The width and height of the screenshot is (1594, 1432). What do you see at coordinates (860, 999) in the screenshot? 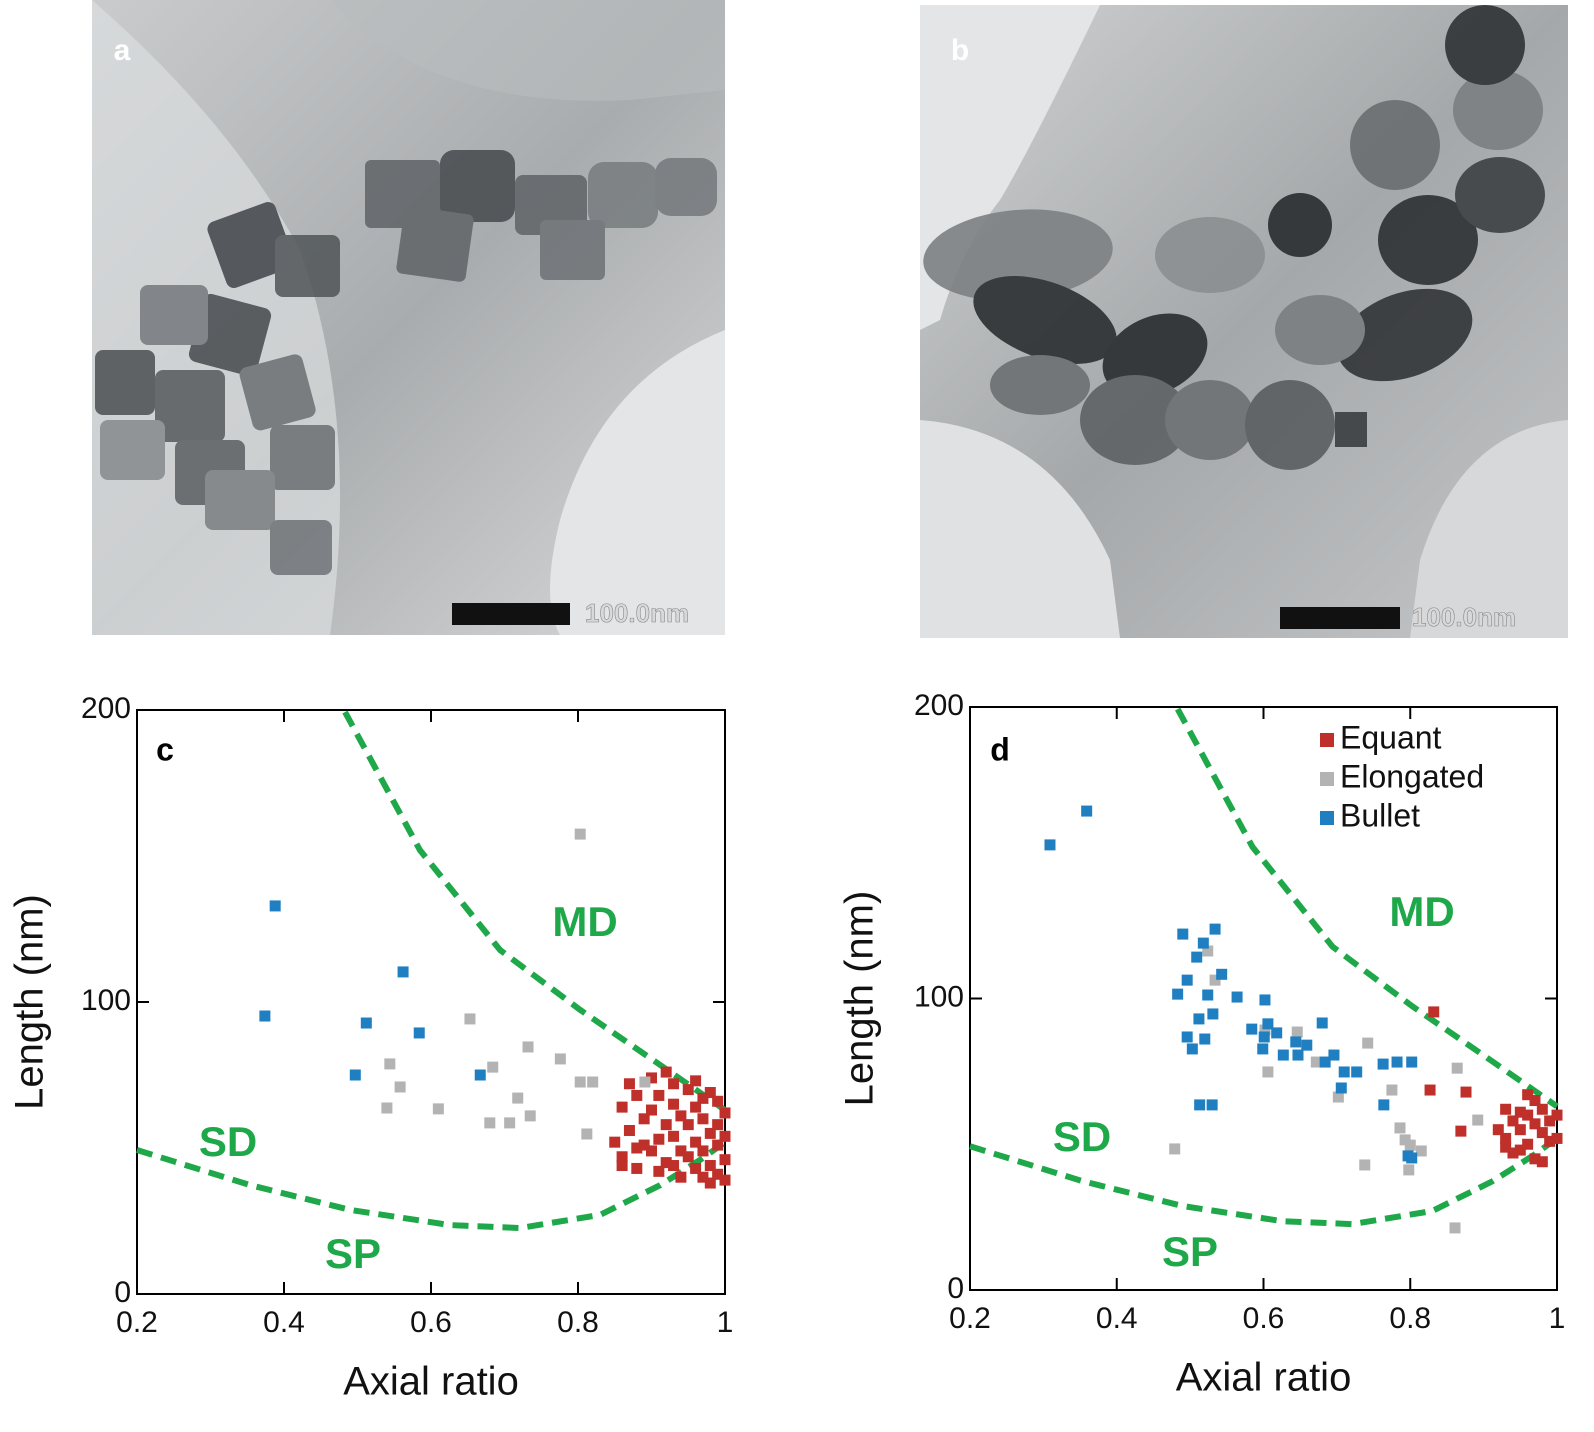
I see `y-axis-label: Length (nm)` at bounding box center [860, 999].